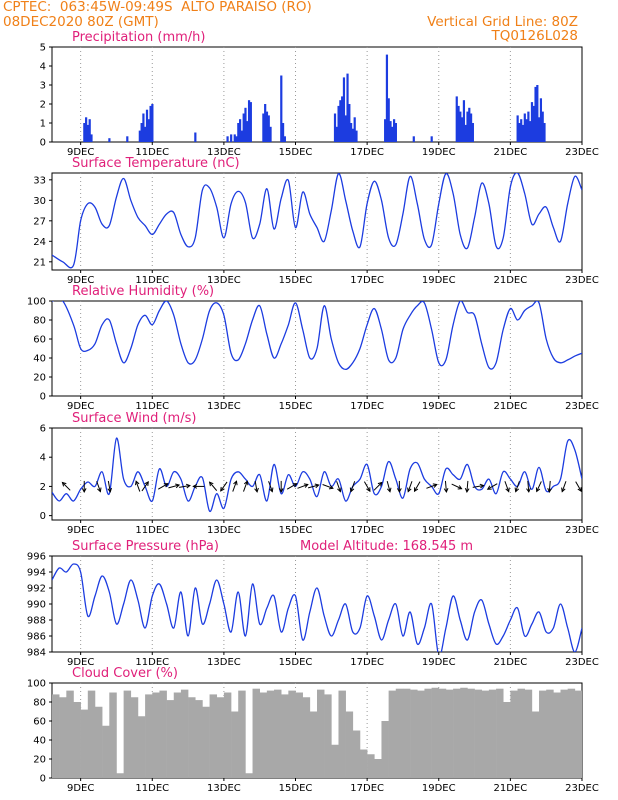  Describe the element at coordinates (224, 152) in the screenshot. I see `x-tick-label: 13DEC` at that location.